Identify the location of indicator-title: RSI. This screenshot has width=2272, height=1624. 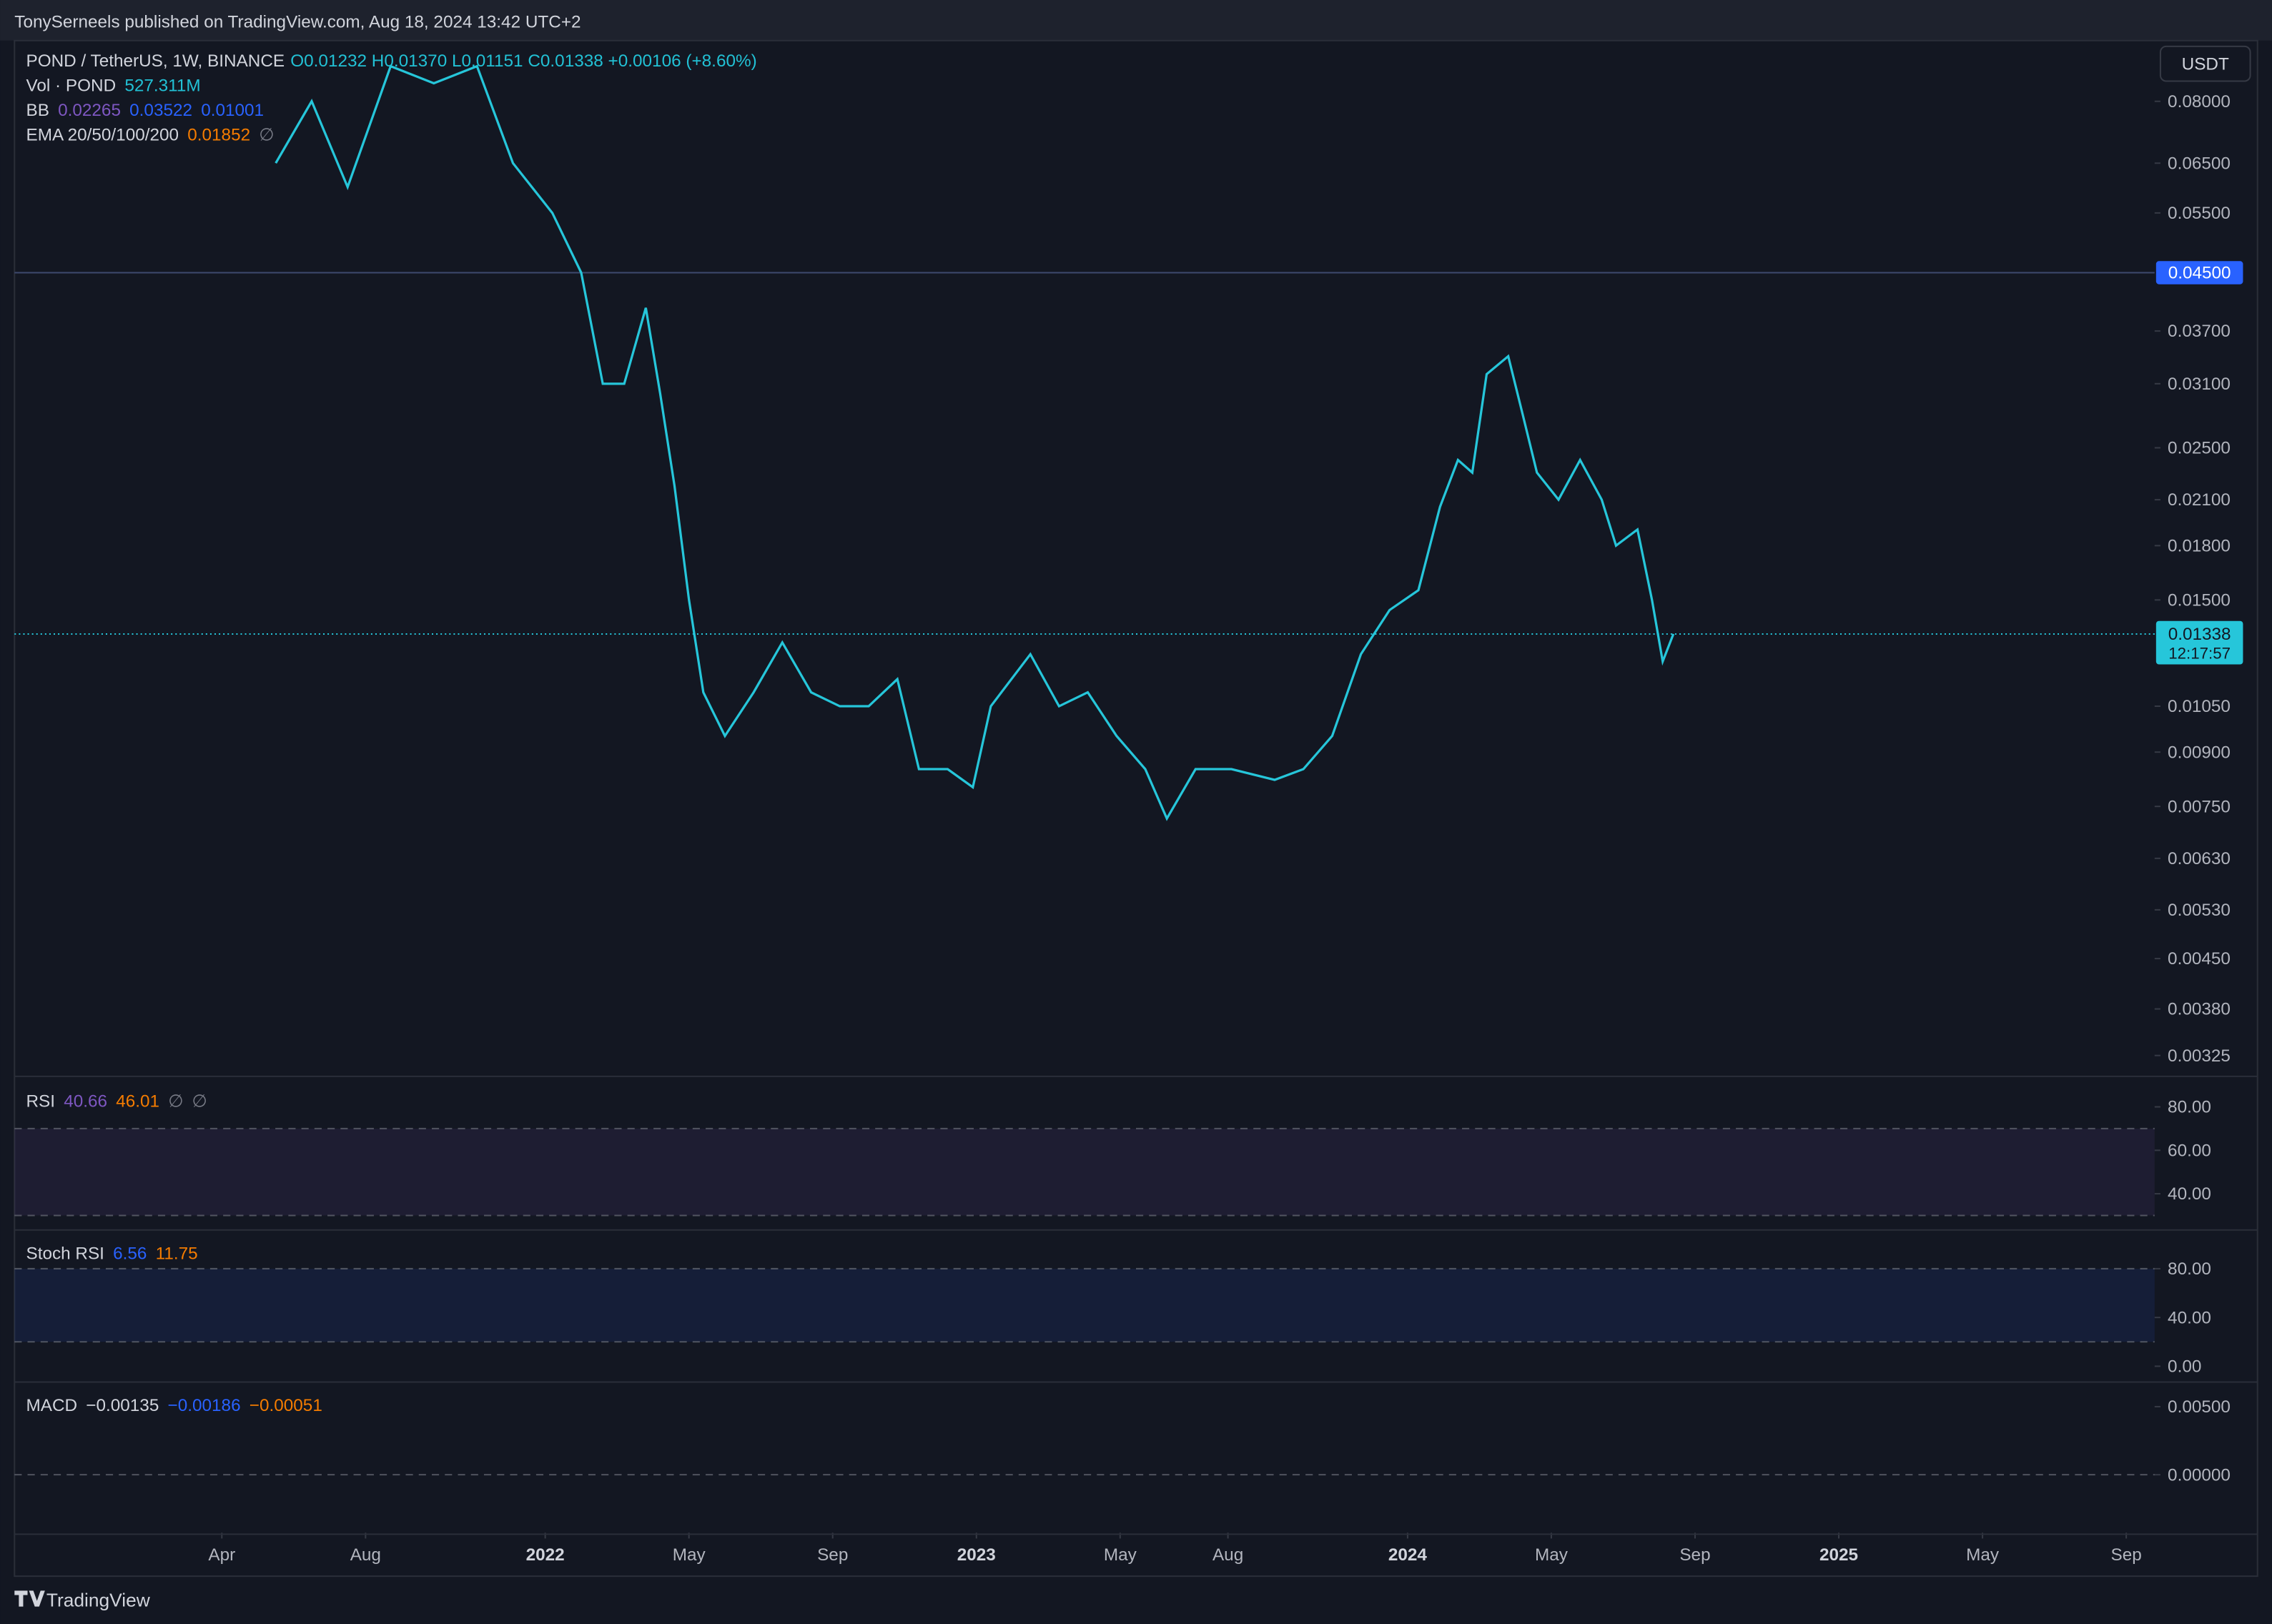
(41, 1101).